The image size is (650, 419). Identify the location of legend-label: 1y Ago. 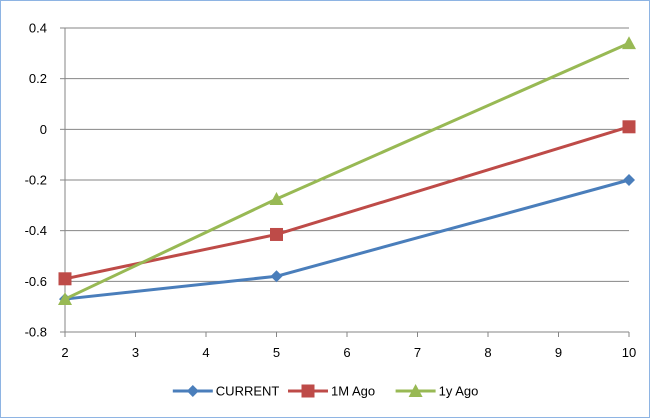
(459, 391).